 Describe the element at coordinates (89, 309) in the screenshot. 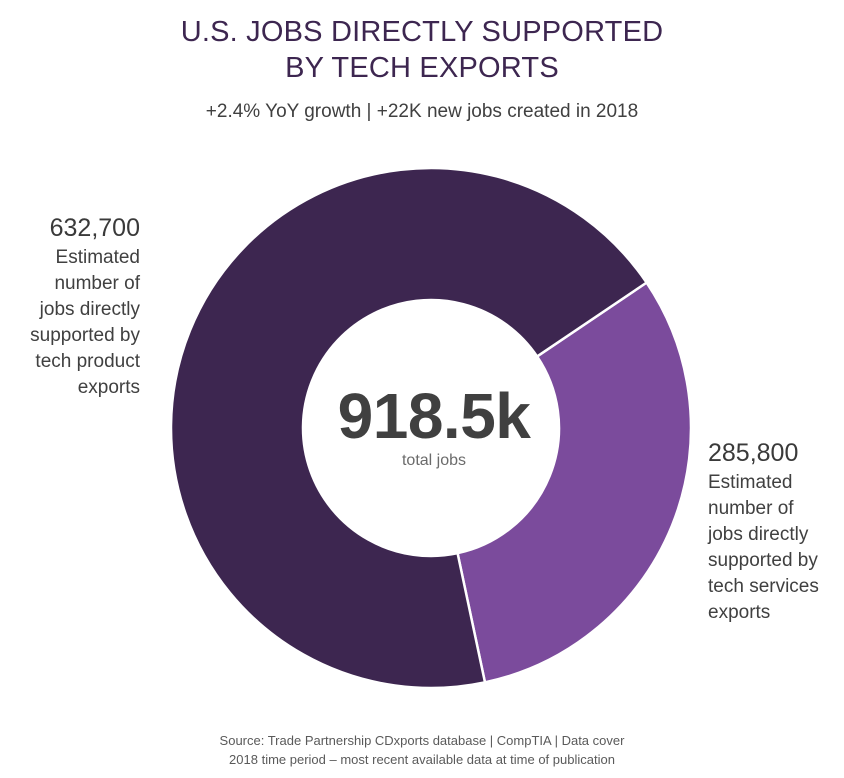

I see `product-exports-desc-line: jobs directly` at that location.